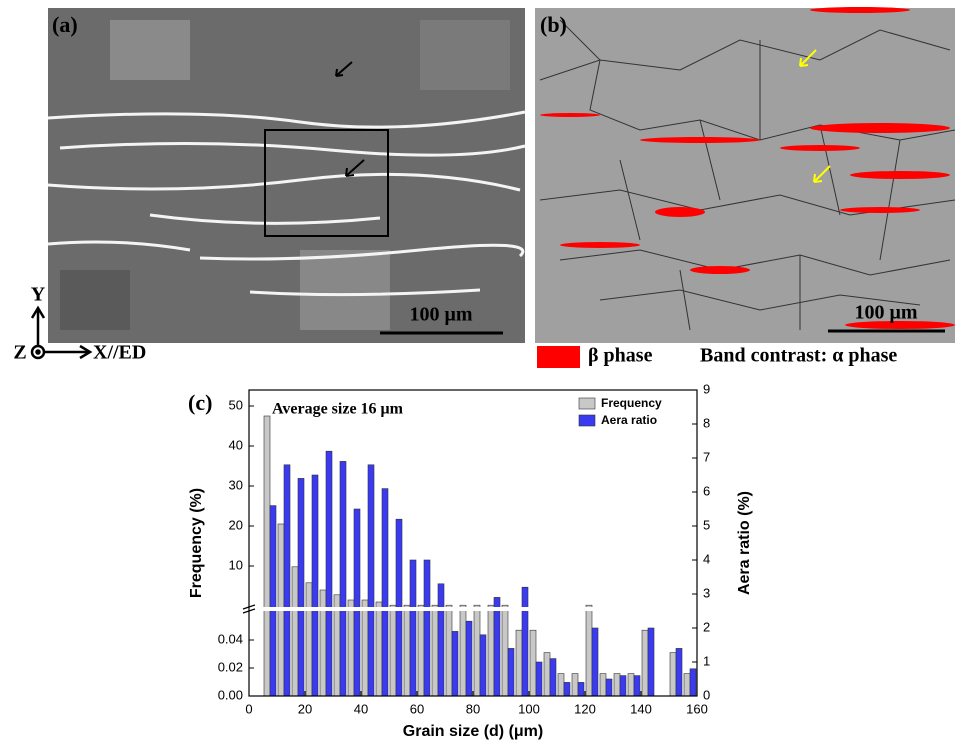 This screenshot has width=957, height=747. Describe the element at coordinates (236, 564) in the screenshot. I see `y-tick-label: 10` at that location.